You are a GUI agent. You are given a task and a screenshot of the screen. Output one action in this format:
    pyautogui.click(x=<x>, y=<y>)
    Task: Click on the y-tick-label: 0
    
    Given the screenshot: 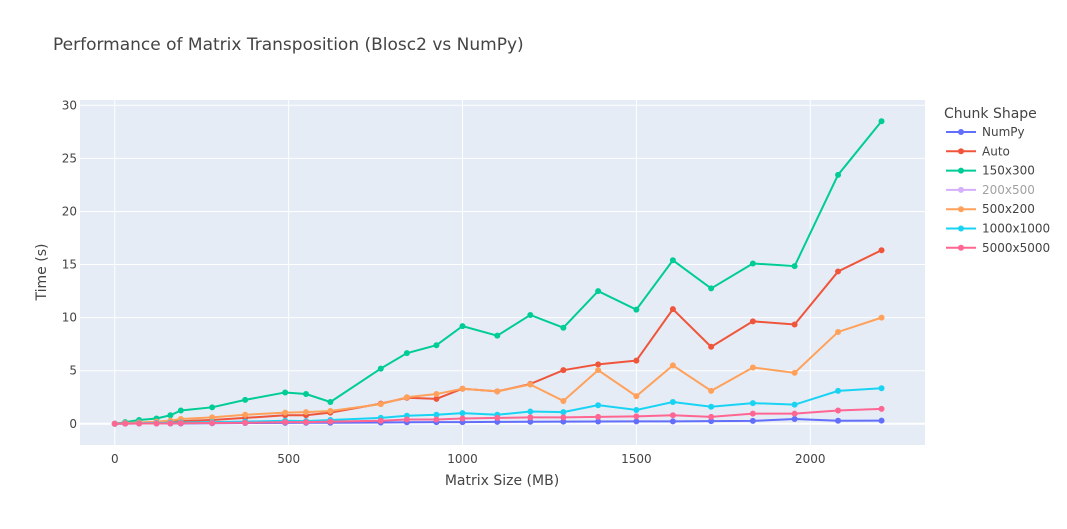 What is the action you would take?
    pyautogui.click(x=73, y=424)
    